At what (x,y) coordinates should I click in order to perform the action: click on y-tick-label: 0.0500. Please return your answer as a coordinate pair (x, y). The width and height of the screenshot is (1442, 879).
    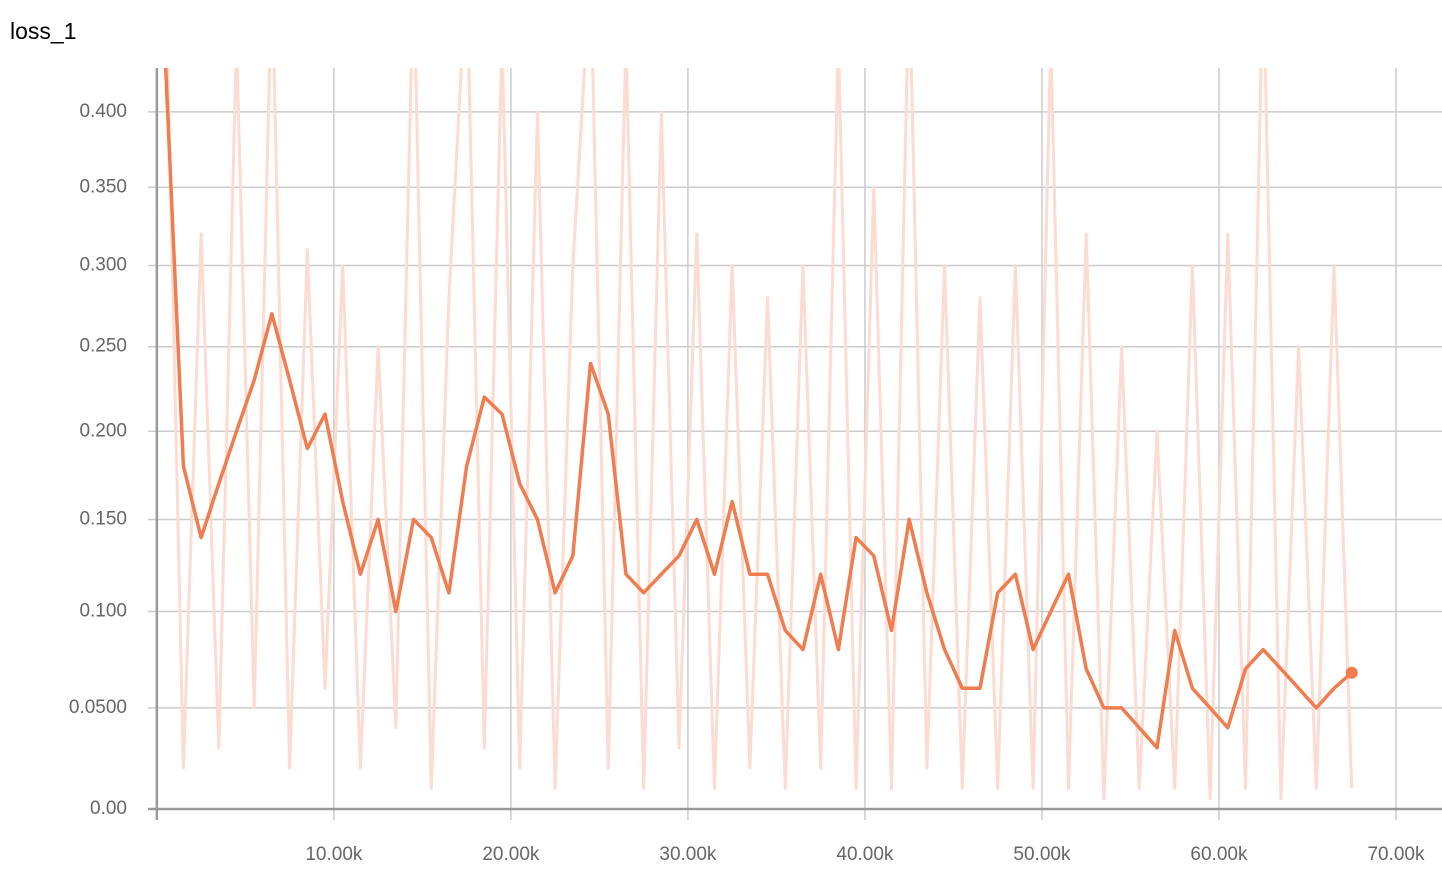
    Looking at the image, I should click on (98, 707).